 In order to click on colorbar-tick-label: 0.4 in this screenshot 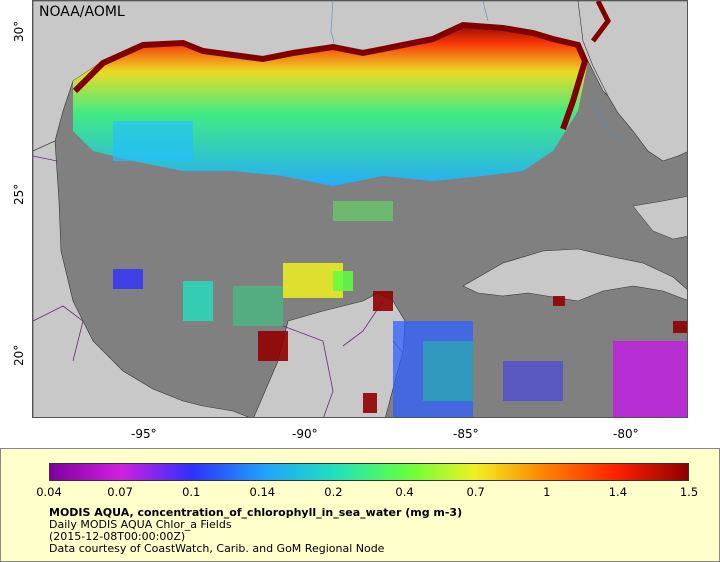, I will do `click(404, 492)`.